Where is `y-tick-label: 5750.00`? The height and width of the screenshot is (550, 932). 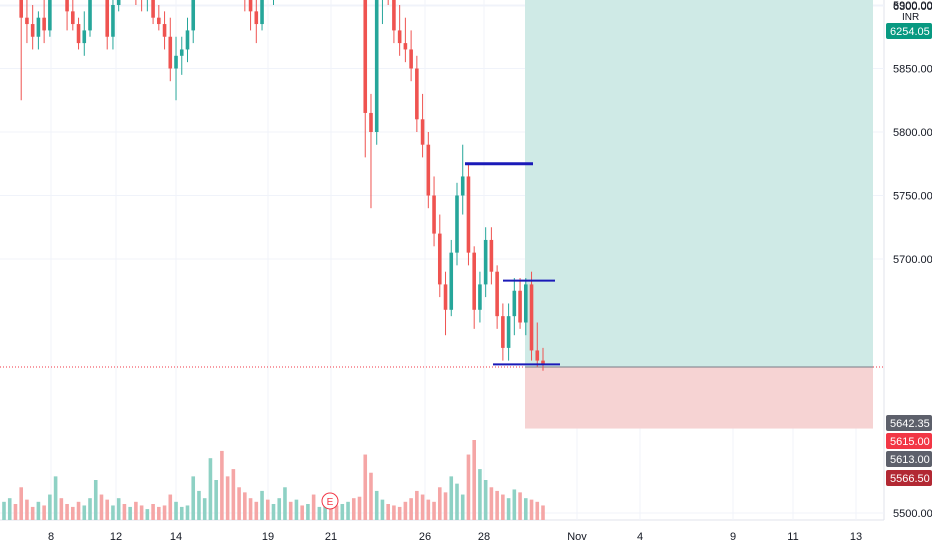 y-tick-label: 5750.00 is located at coordinates (912, 197).